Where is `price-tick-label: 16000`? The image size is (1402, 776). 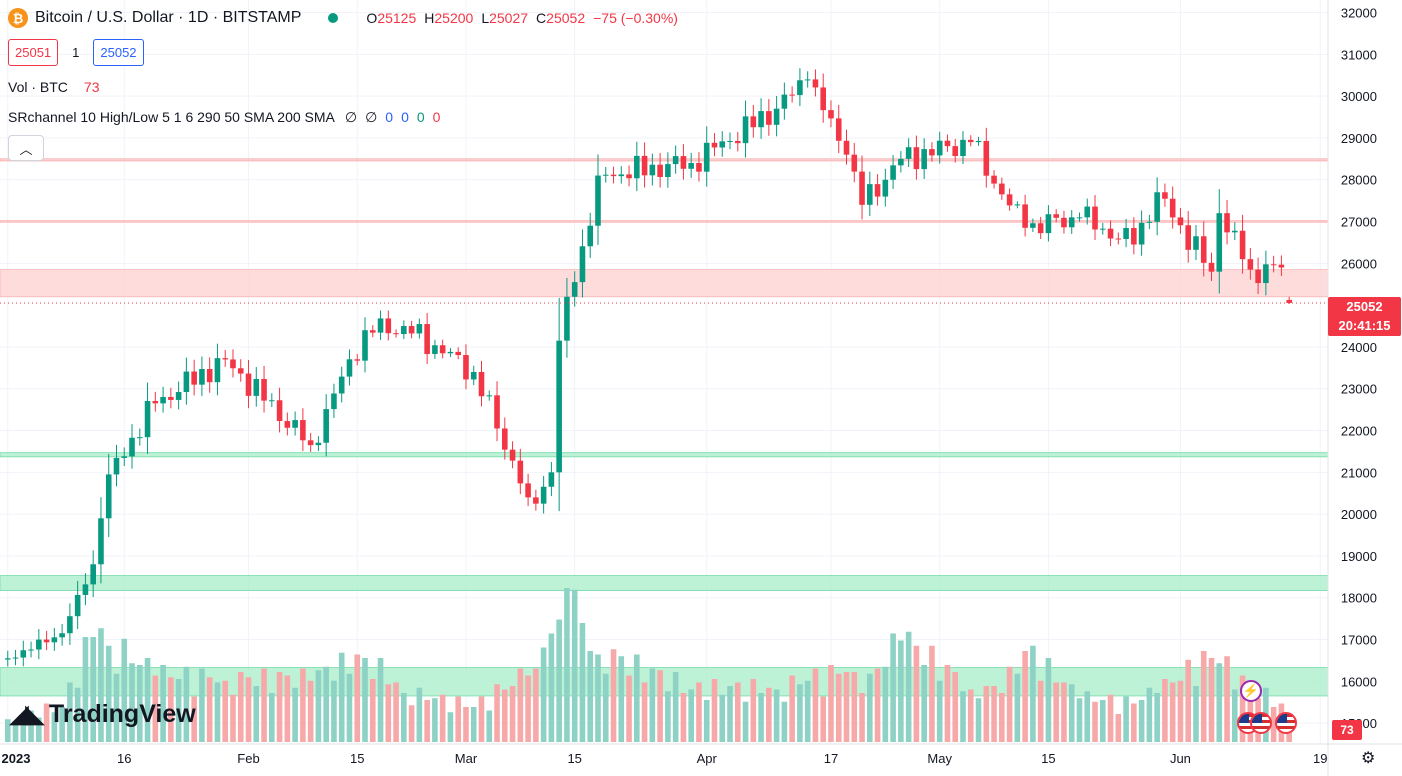
price-tick-label: 16000 is located at coordinates (1359, 681).